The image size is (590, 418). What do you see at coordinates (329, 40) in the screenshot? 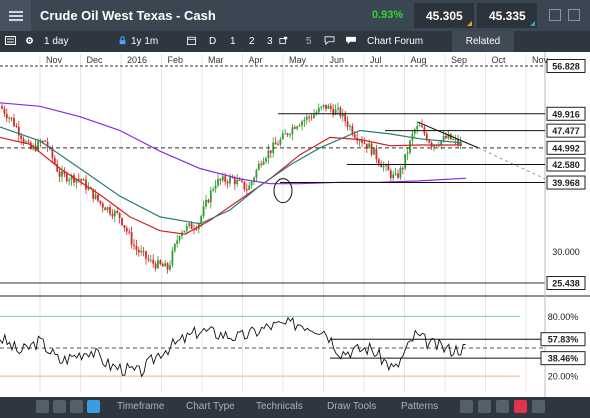
I see `speech-bubble-icon` at bounding box center [329, 40].